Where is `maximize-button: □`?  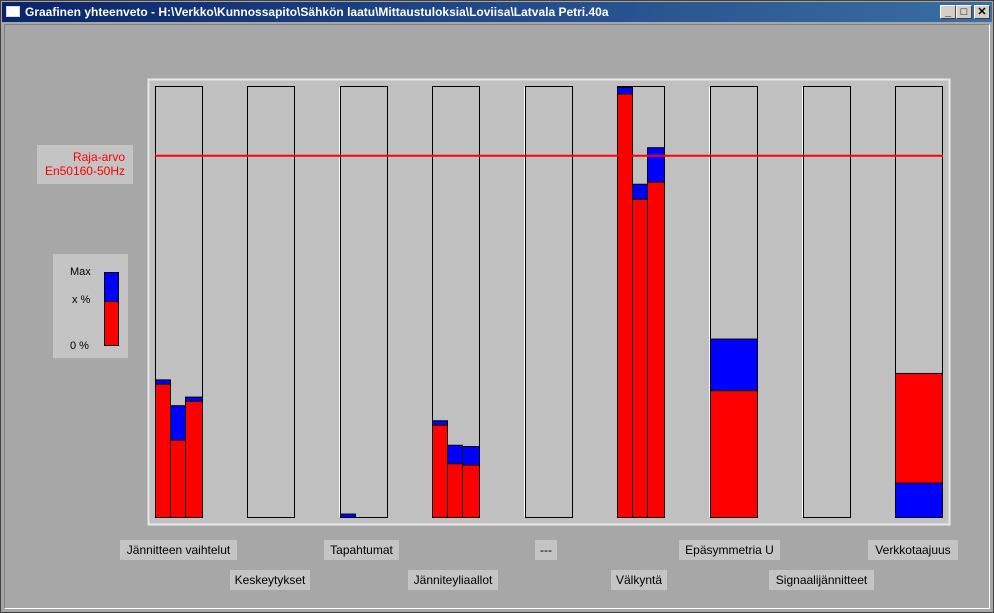
maximize-button: □ is located at coordinates (964, 12).